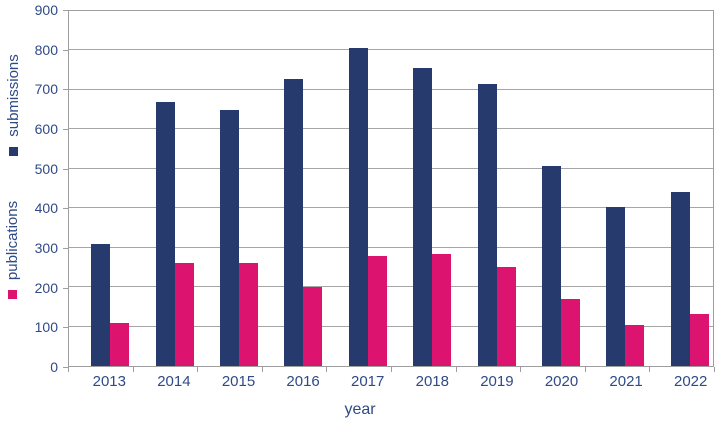 The width and height of the screenshot is (717, 426). I want to click on bar-pair-2015, so click(239, 188).